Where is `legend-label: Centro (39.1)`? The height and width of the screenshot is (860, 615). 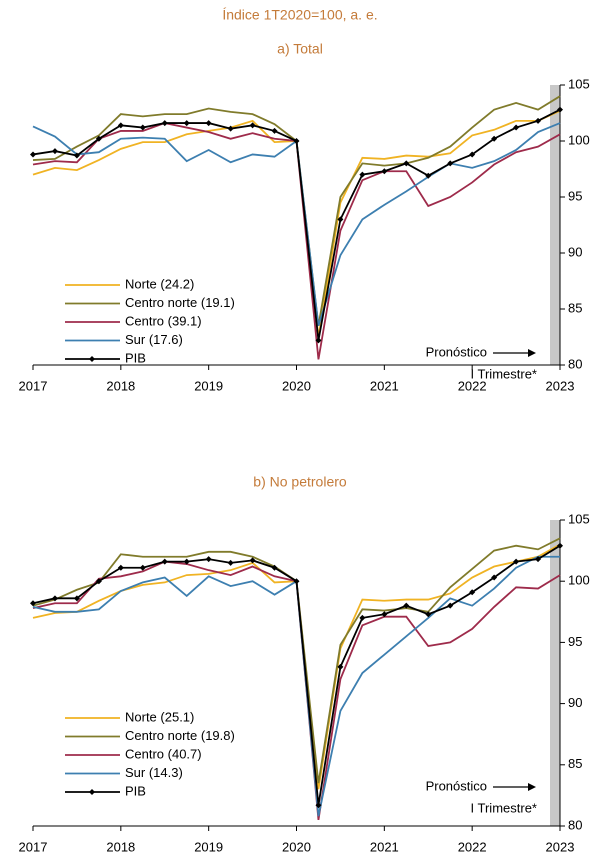 legend-label: Centro (39.1) is located at coordinates (163, 320).